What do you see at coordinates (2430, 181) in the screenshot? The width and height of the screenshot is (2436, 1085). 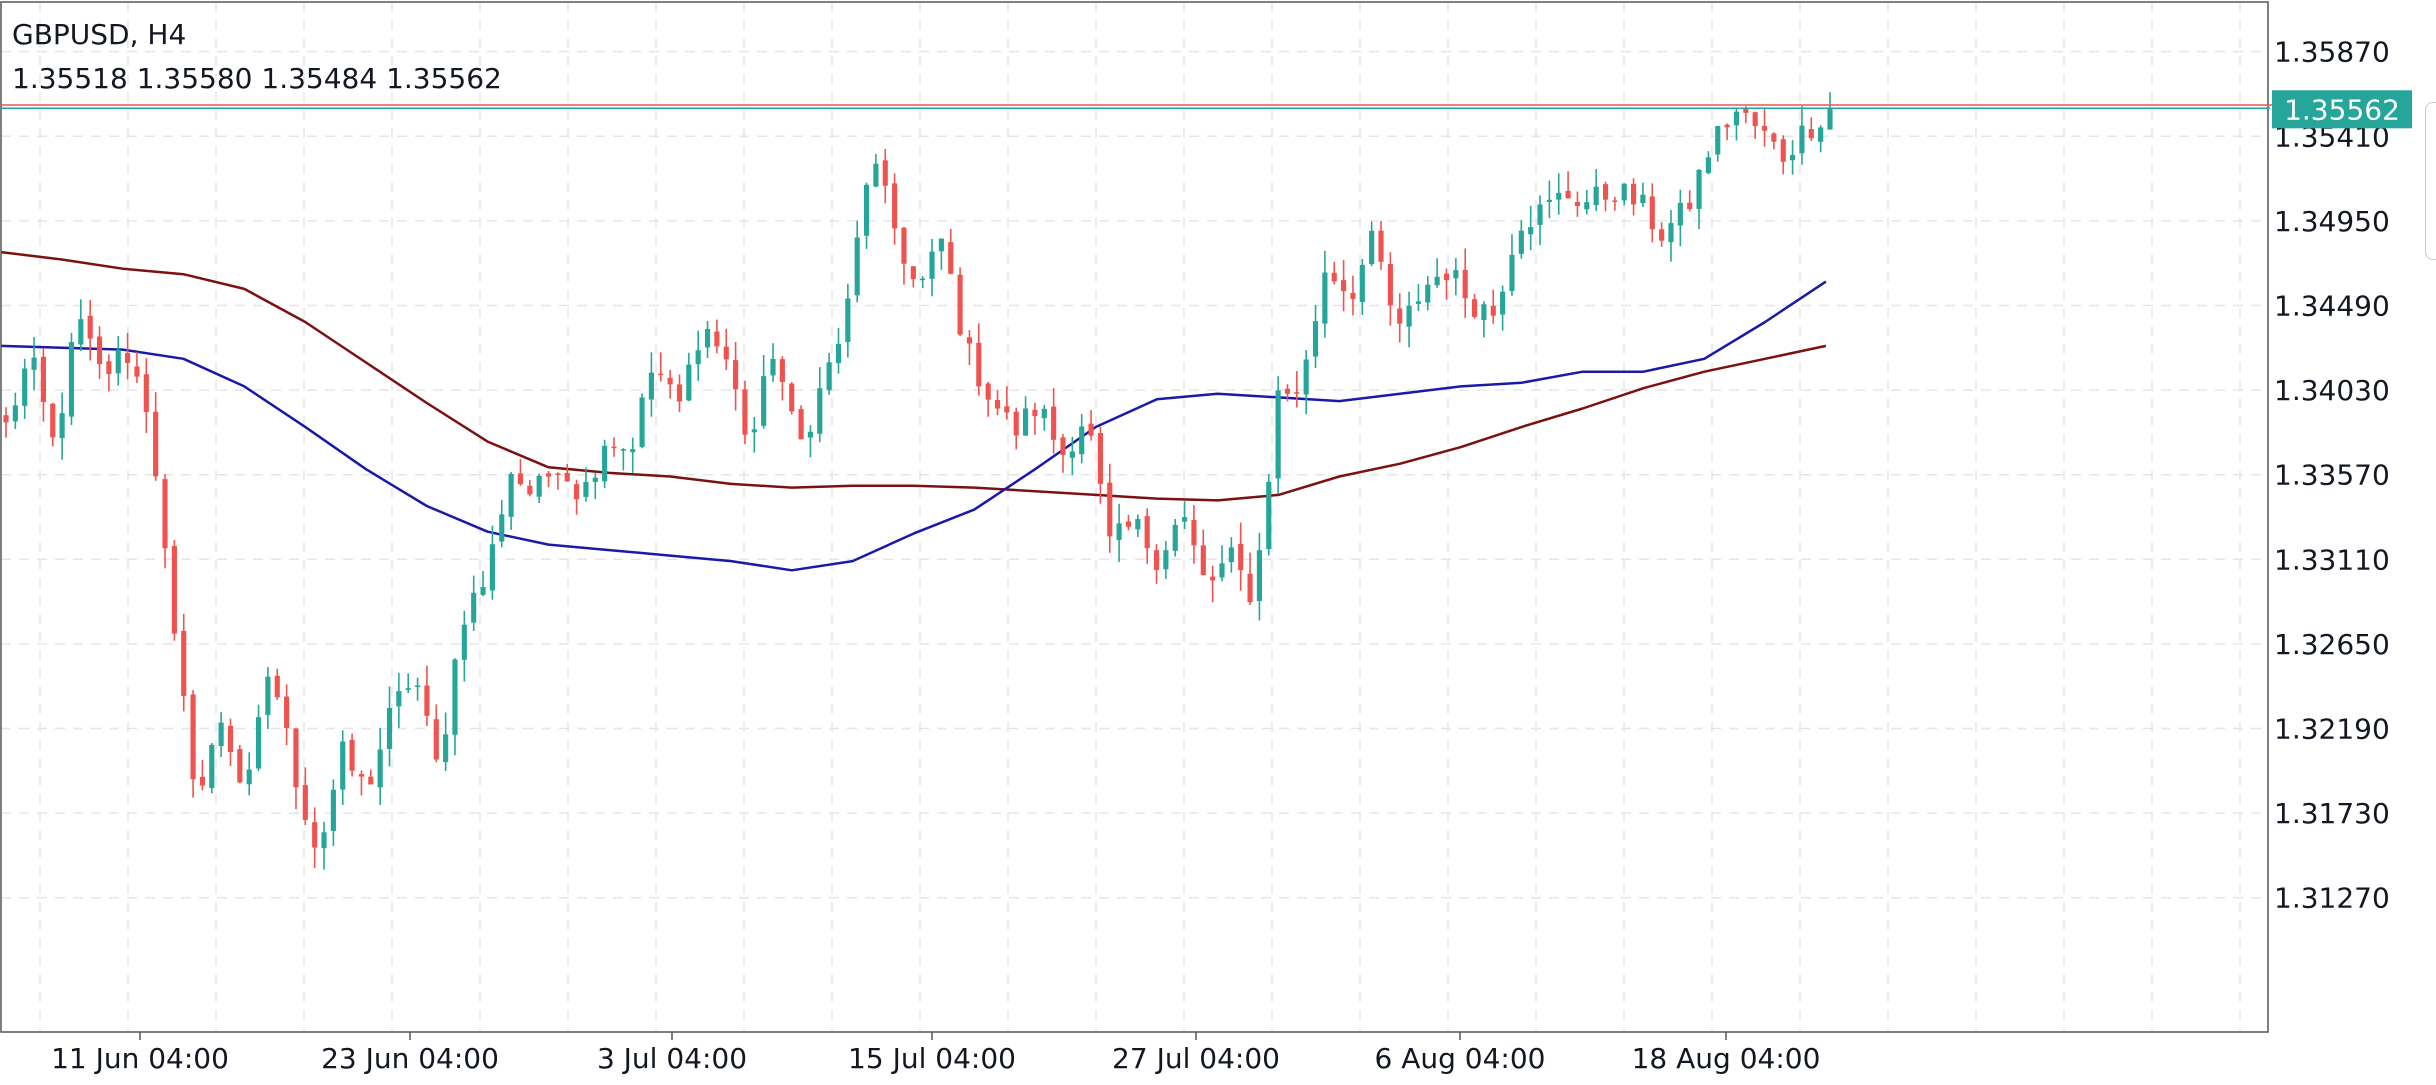 I see `side-panel-handle` at bounding box center [2430, 181].